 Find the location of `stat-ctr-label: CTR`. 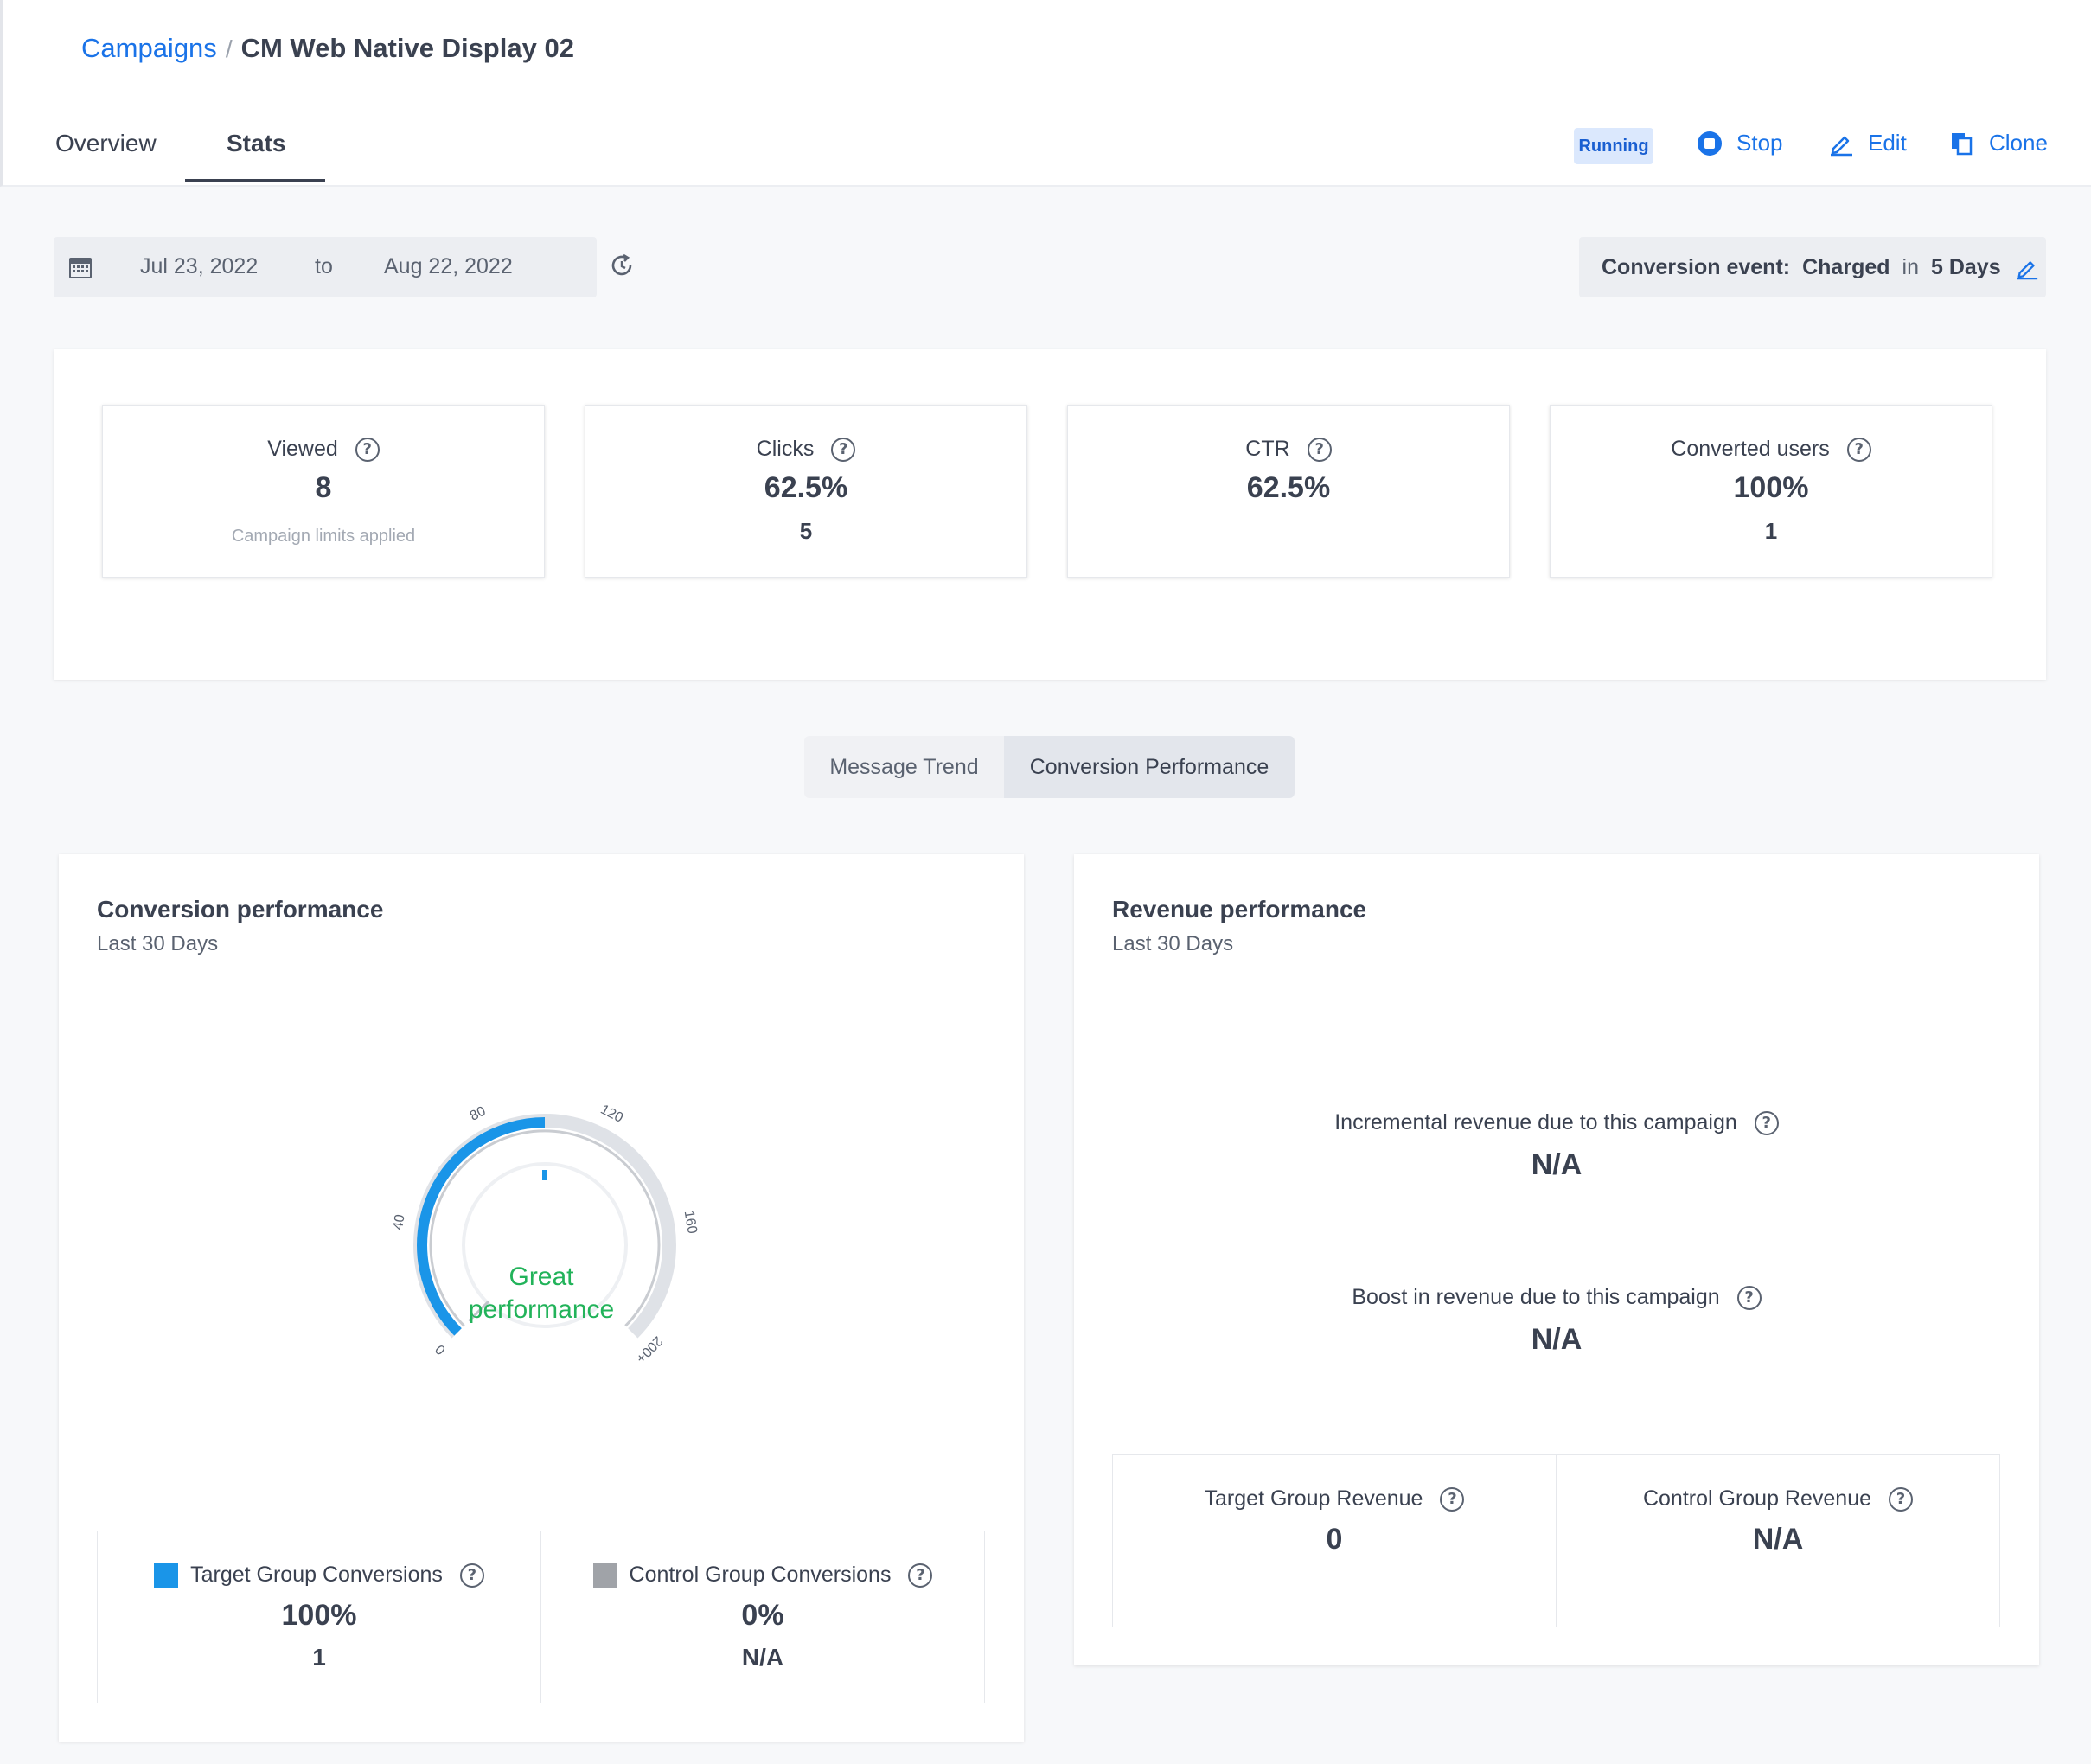

stat-ctr-label: CTR is located at coordinates (1267, 449).